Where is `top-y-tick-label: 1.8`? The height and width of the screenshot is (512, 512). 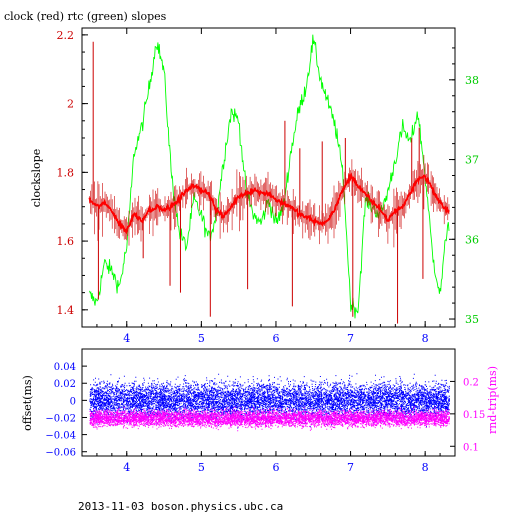
top-y-tick-label: 1.8 is located at coordinates (66, 172).